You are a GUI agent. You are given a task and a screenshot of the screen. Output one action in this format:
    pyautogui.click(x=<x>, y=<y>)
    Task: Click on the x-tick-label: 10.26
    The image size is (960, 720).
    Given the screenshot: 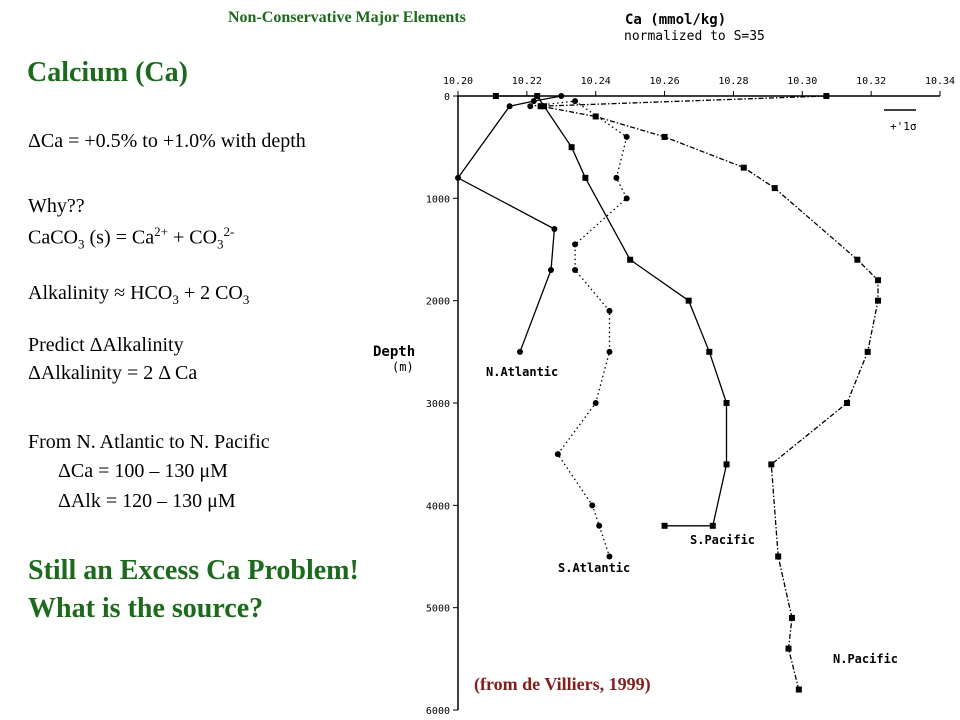 What is the action you would take?
    pyautogui.click(x=665, y=81)
    